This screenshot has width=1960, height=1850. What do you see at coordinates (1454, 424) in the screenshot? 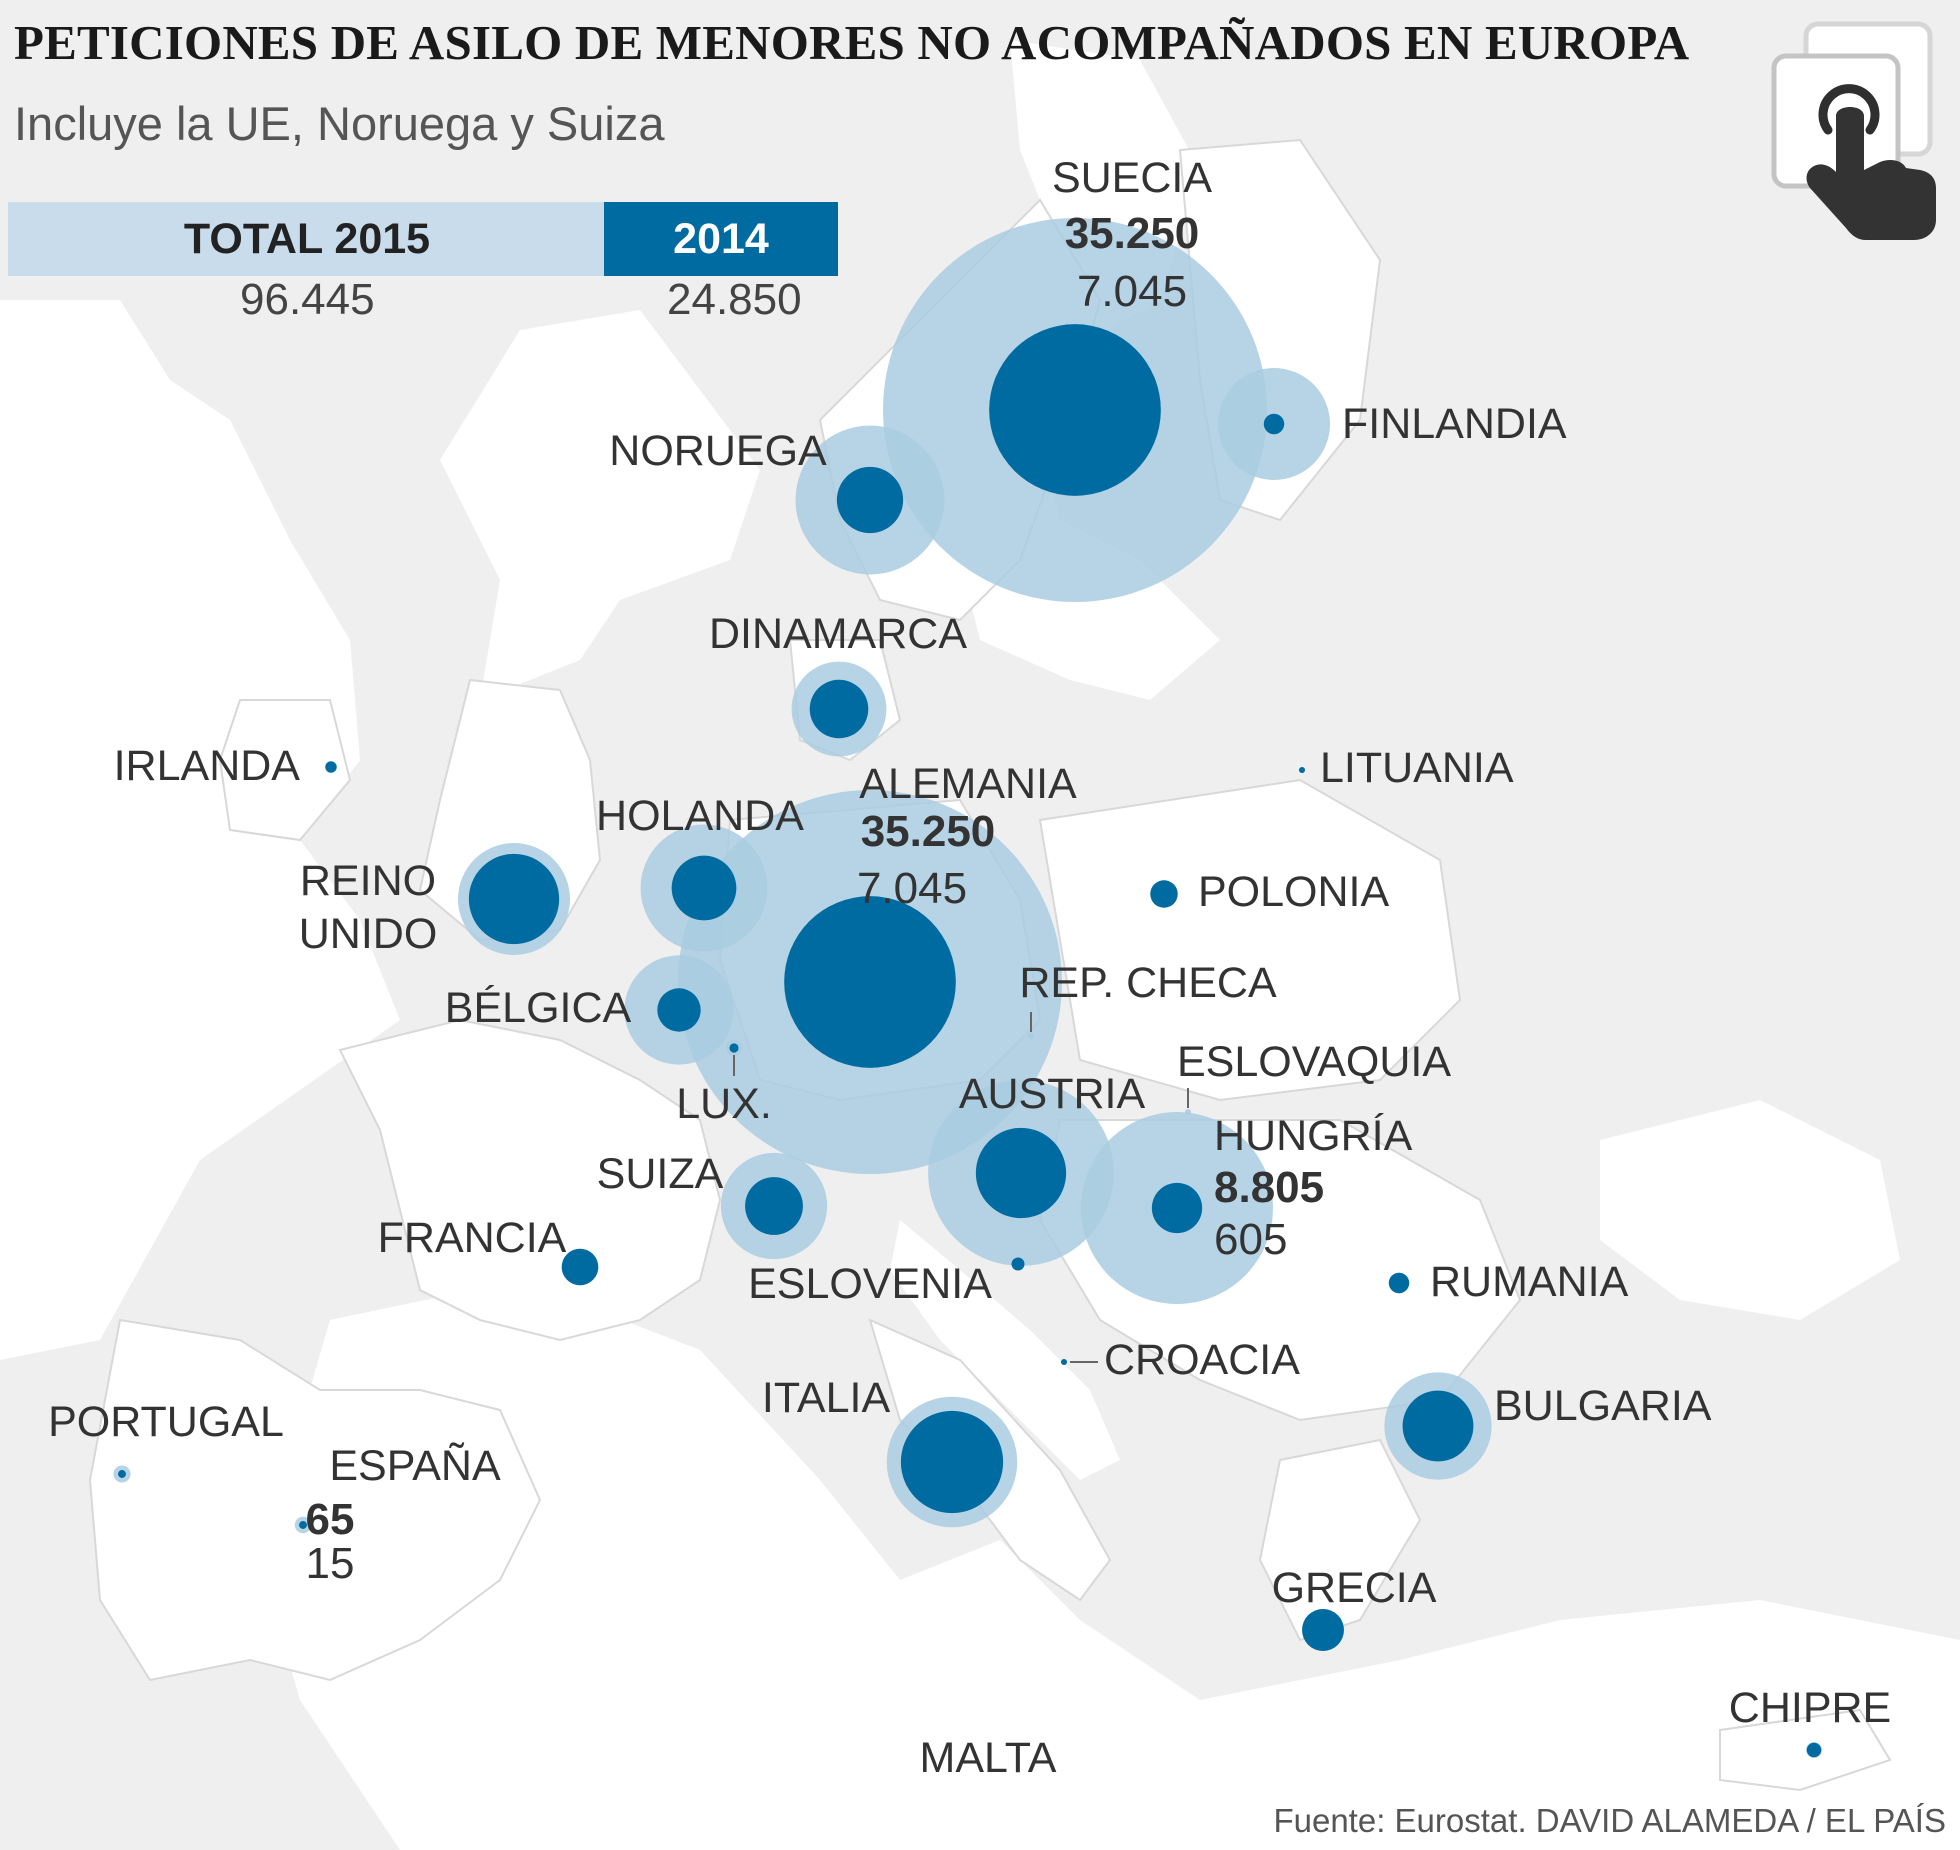
I see `country-label-finlandia: FINLANDIA` at bounding box center [1454, 424].